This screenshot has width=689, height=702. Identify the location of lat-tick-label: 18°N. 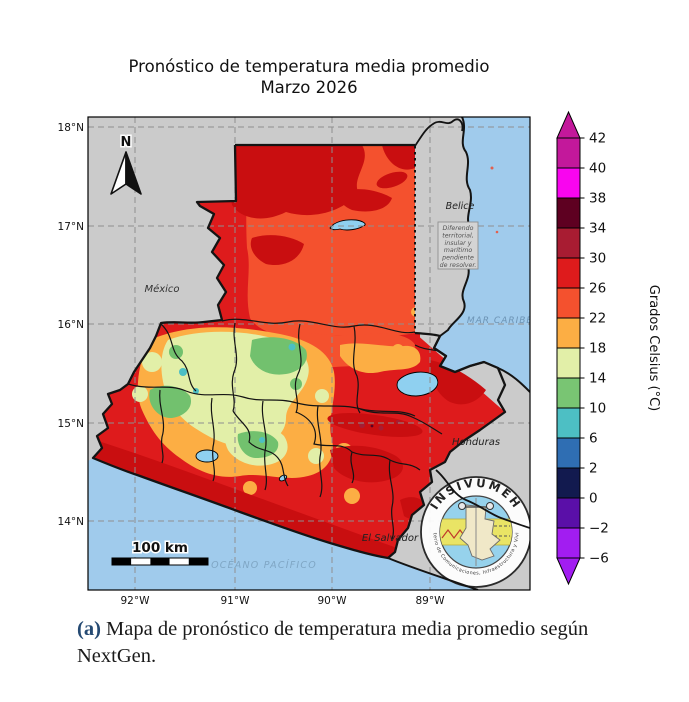
(71, 128).